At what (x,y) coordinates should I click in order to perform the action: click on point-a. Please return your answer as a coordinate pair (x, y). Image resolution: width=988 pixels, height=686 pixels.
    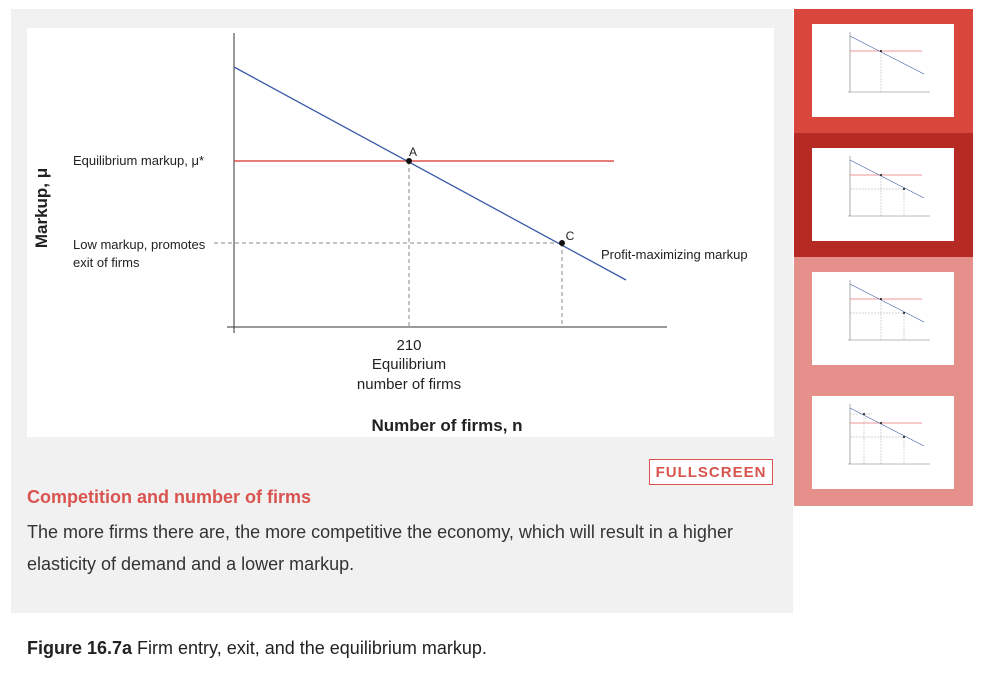
    Looking at the image, I should click on (409, 161).